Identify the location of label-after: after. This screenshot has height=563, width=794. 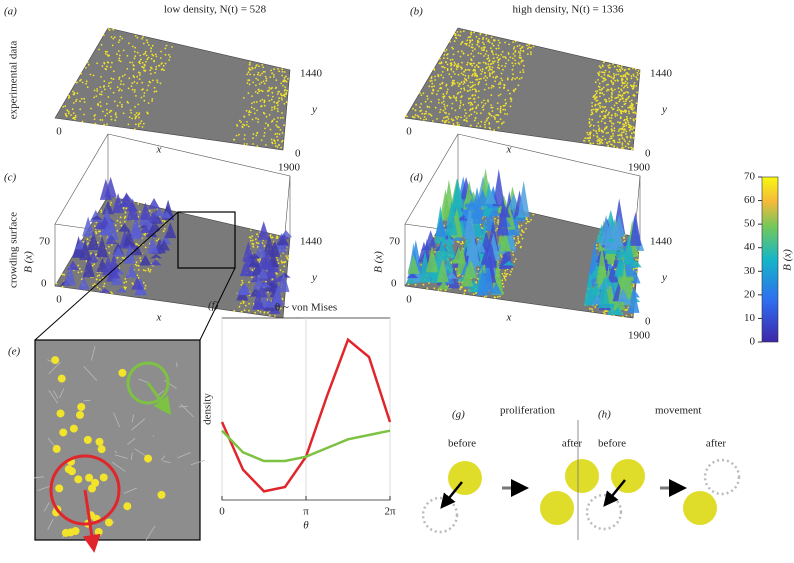
(716, 444).